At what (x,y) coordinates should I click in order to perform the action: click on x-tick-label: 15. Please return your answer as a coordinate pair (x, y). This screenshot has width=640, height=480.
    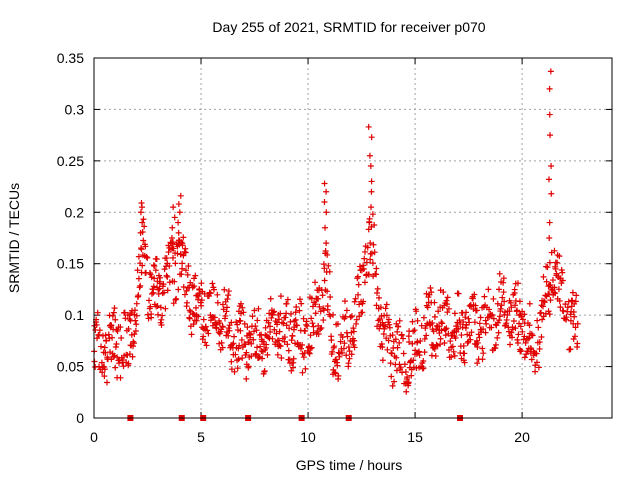
    Looking at the image, I should click on (415, 437).